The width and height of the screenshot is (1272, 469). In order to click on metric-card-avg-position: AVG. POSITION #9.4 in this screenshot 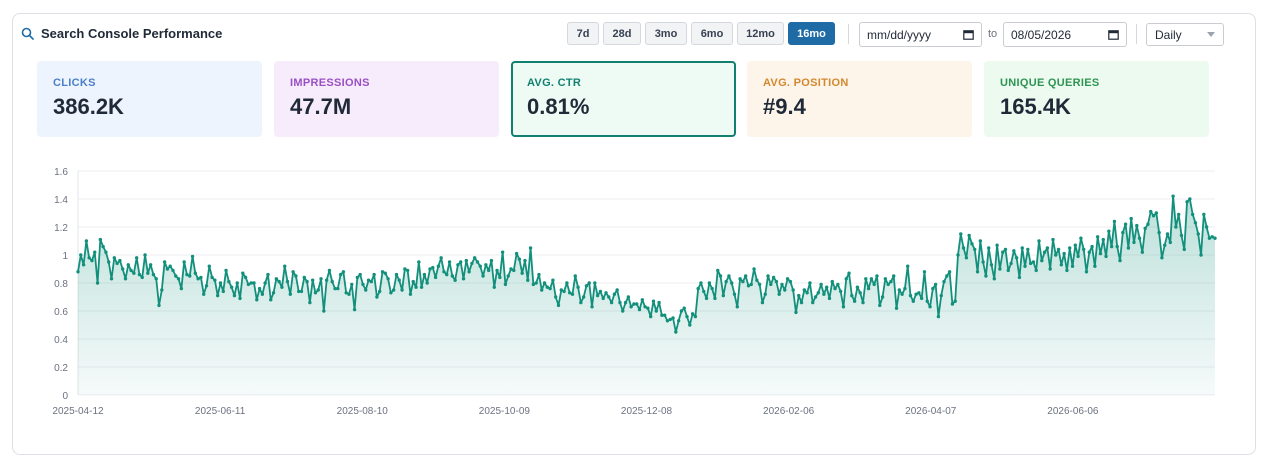, I will do `click(859, 99)`.